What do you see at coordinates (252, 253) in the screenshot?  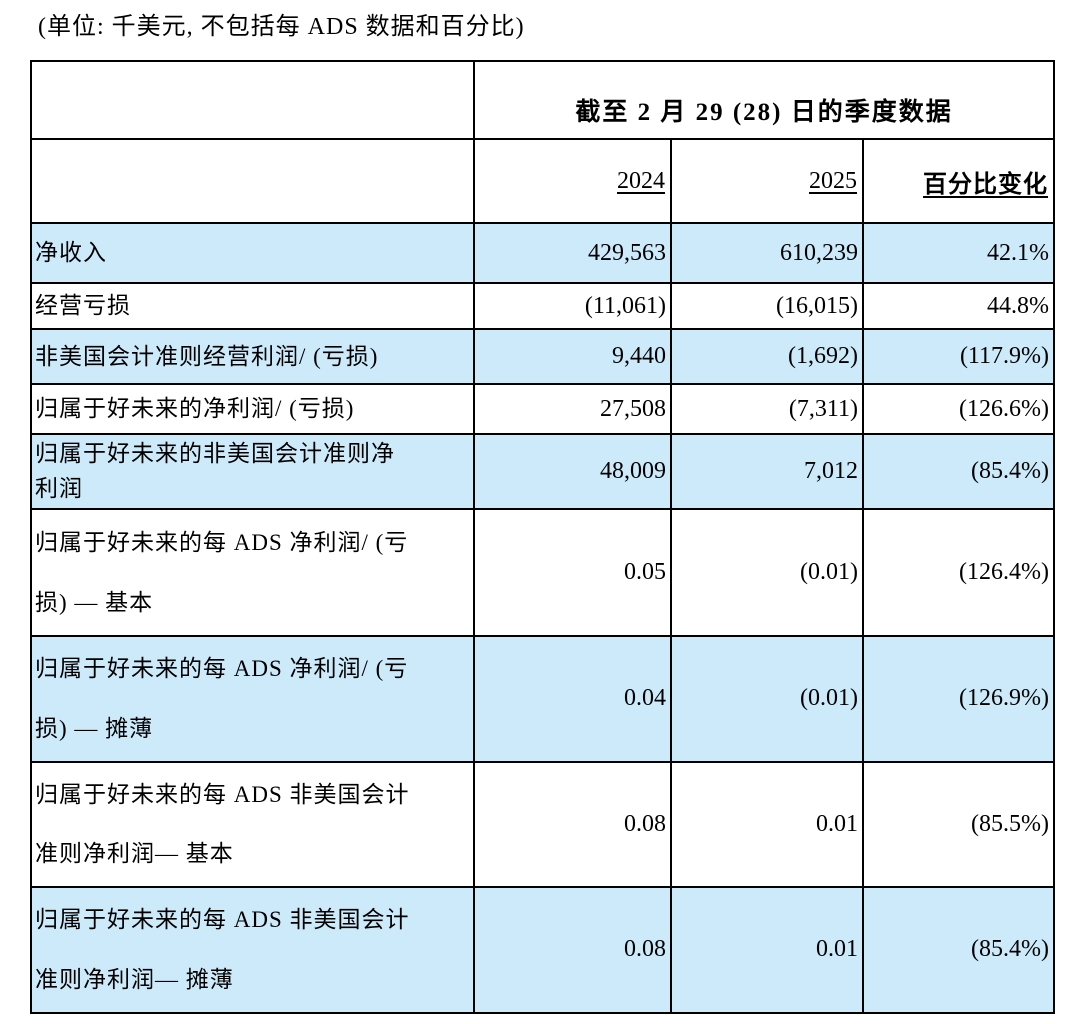 I see `row-label: 净收入` at bounding box center [252, 253].